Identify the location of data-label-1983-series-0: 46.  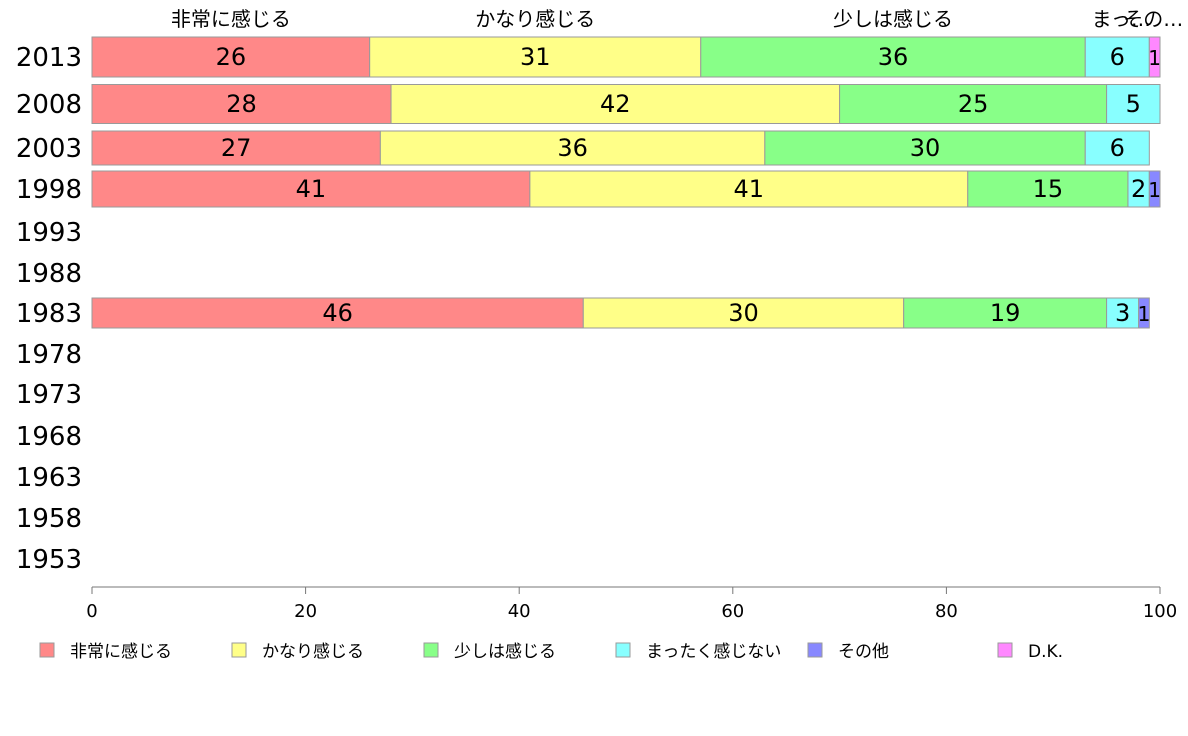
(337, 313).